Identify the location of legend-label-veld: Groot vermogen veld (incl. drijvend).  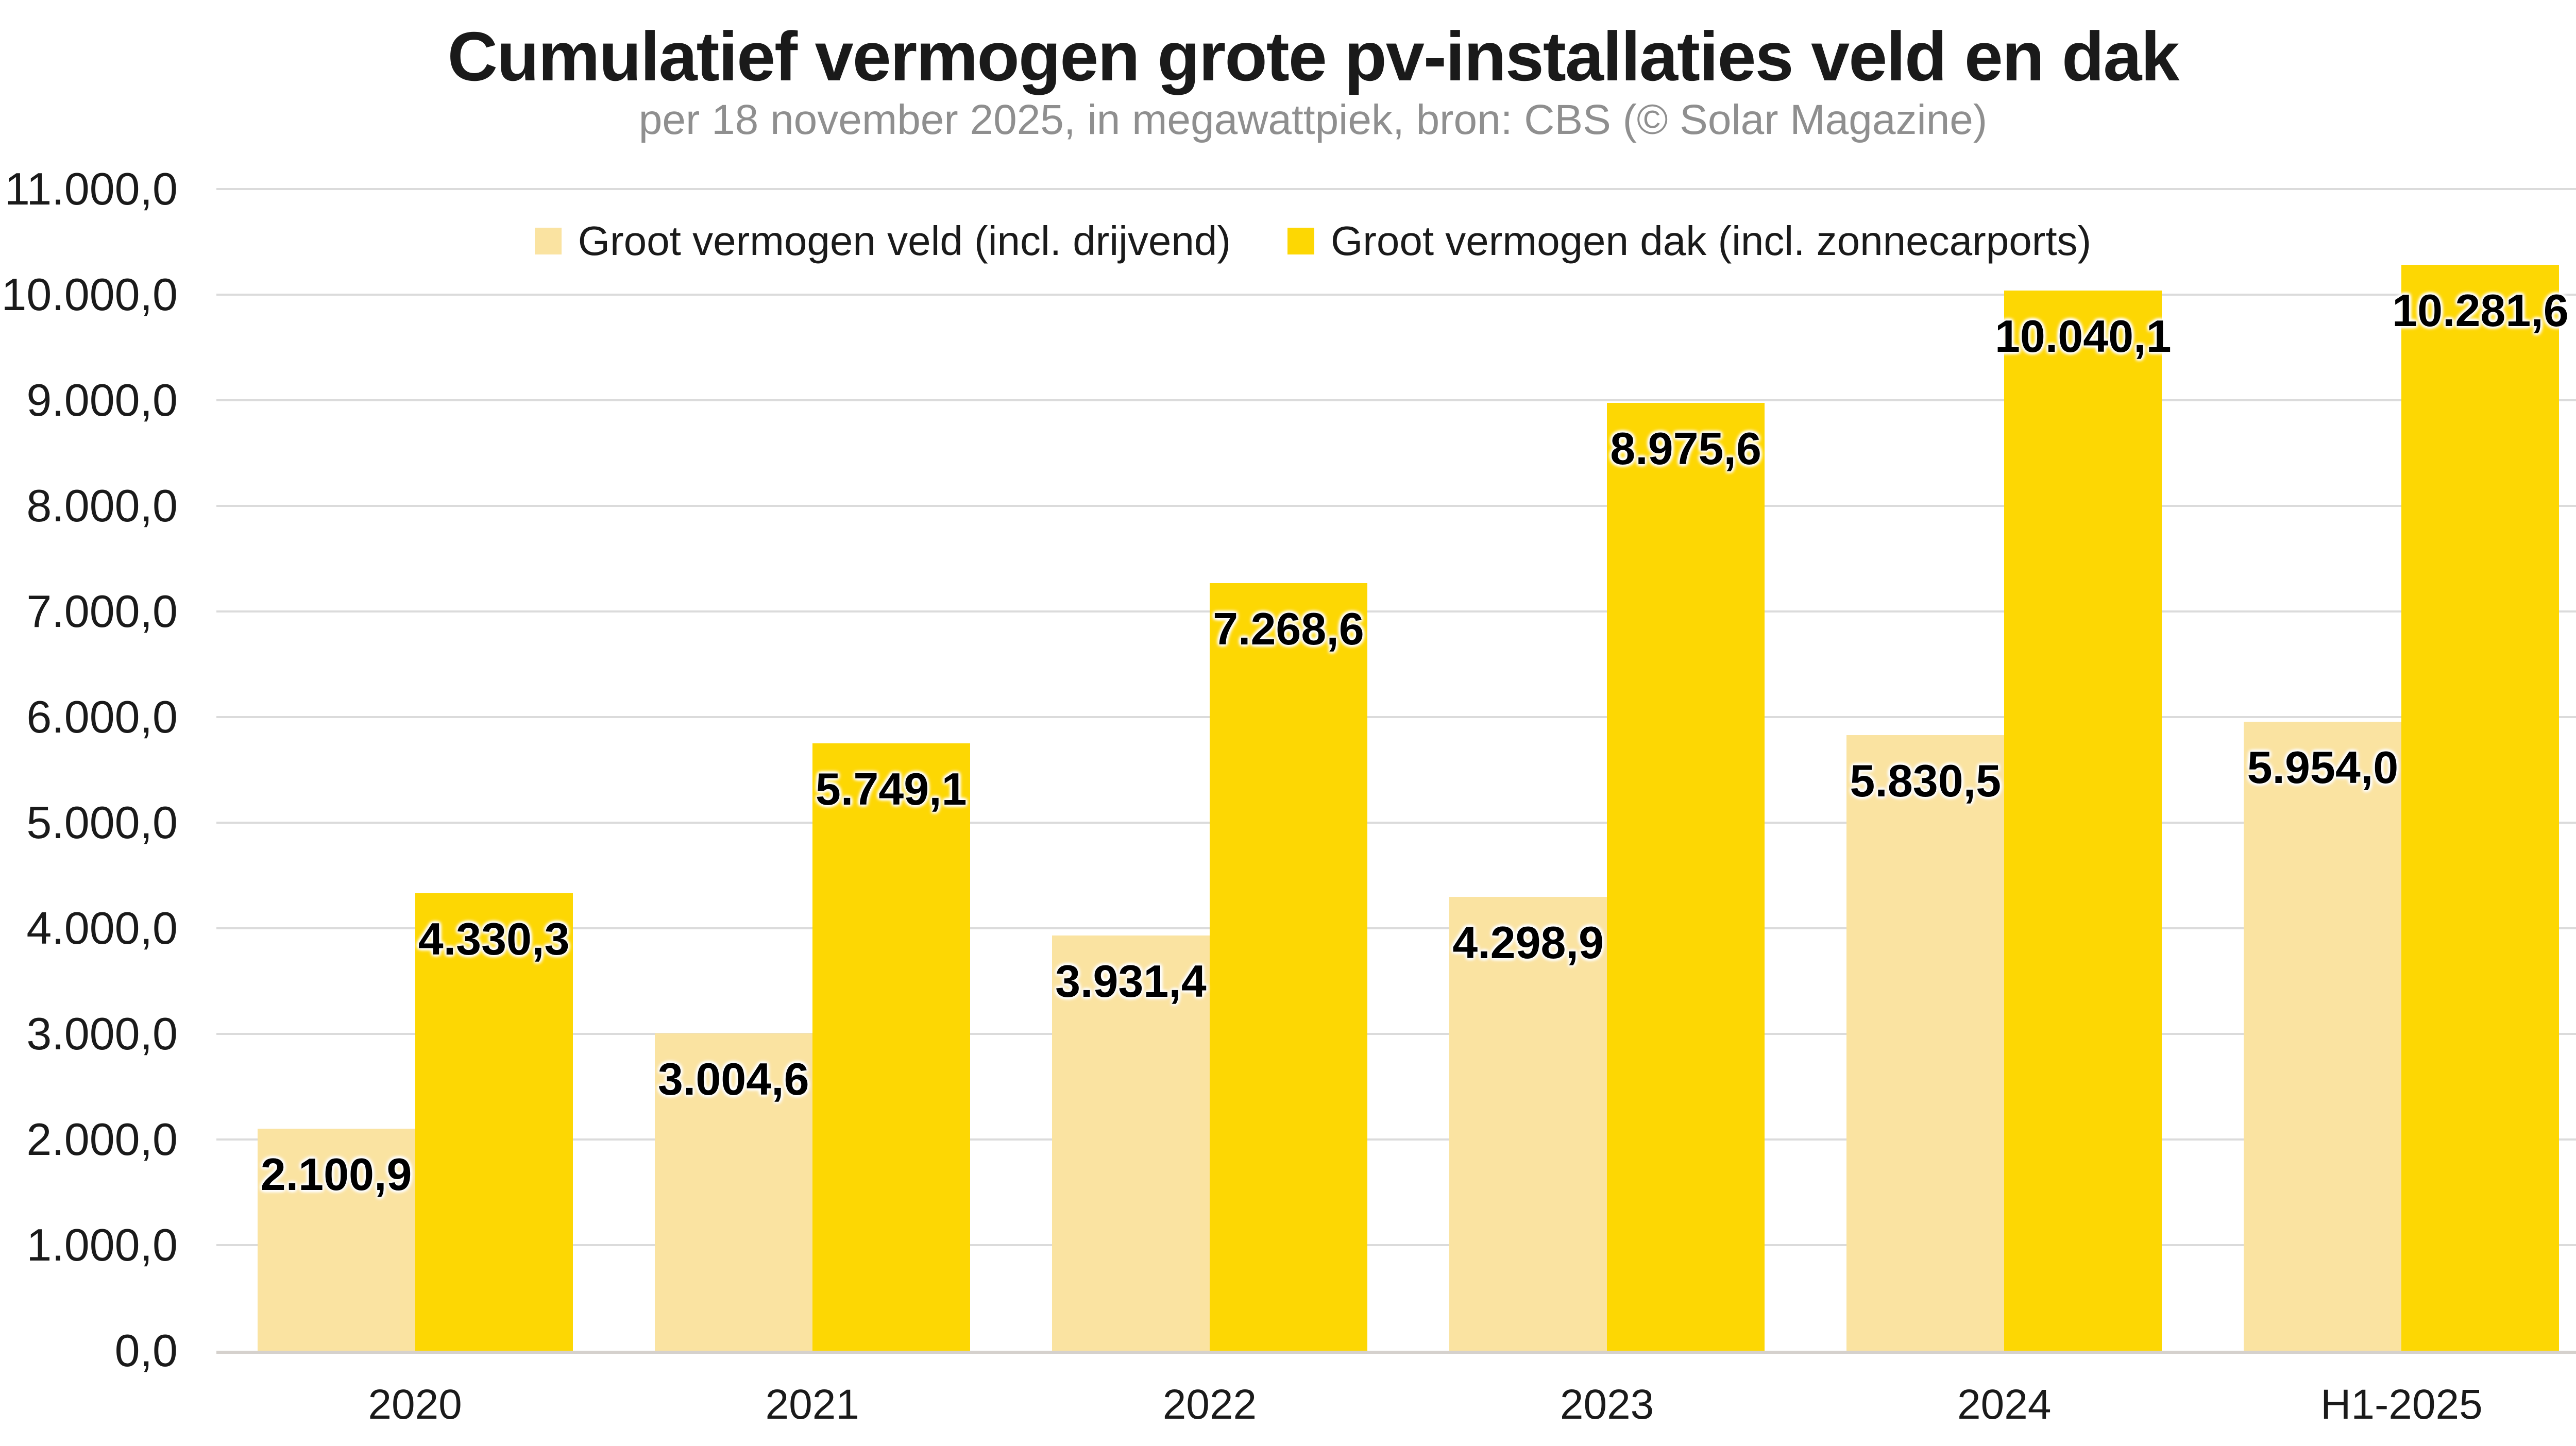
(904, 241).